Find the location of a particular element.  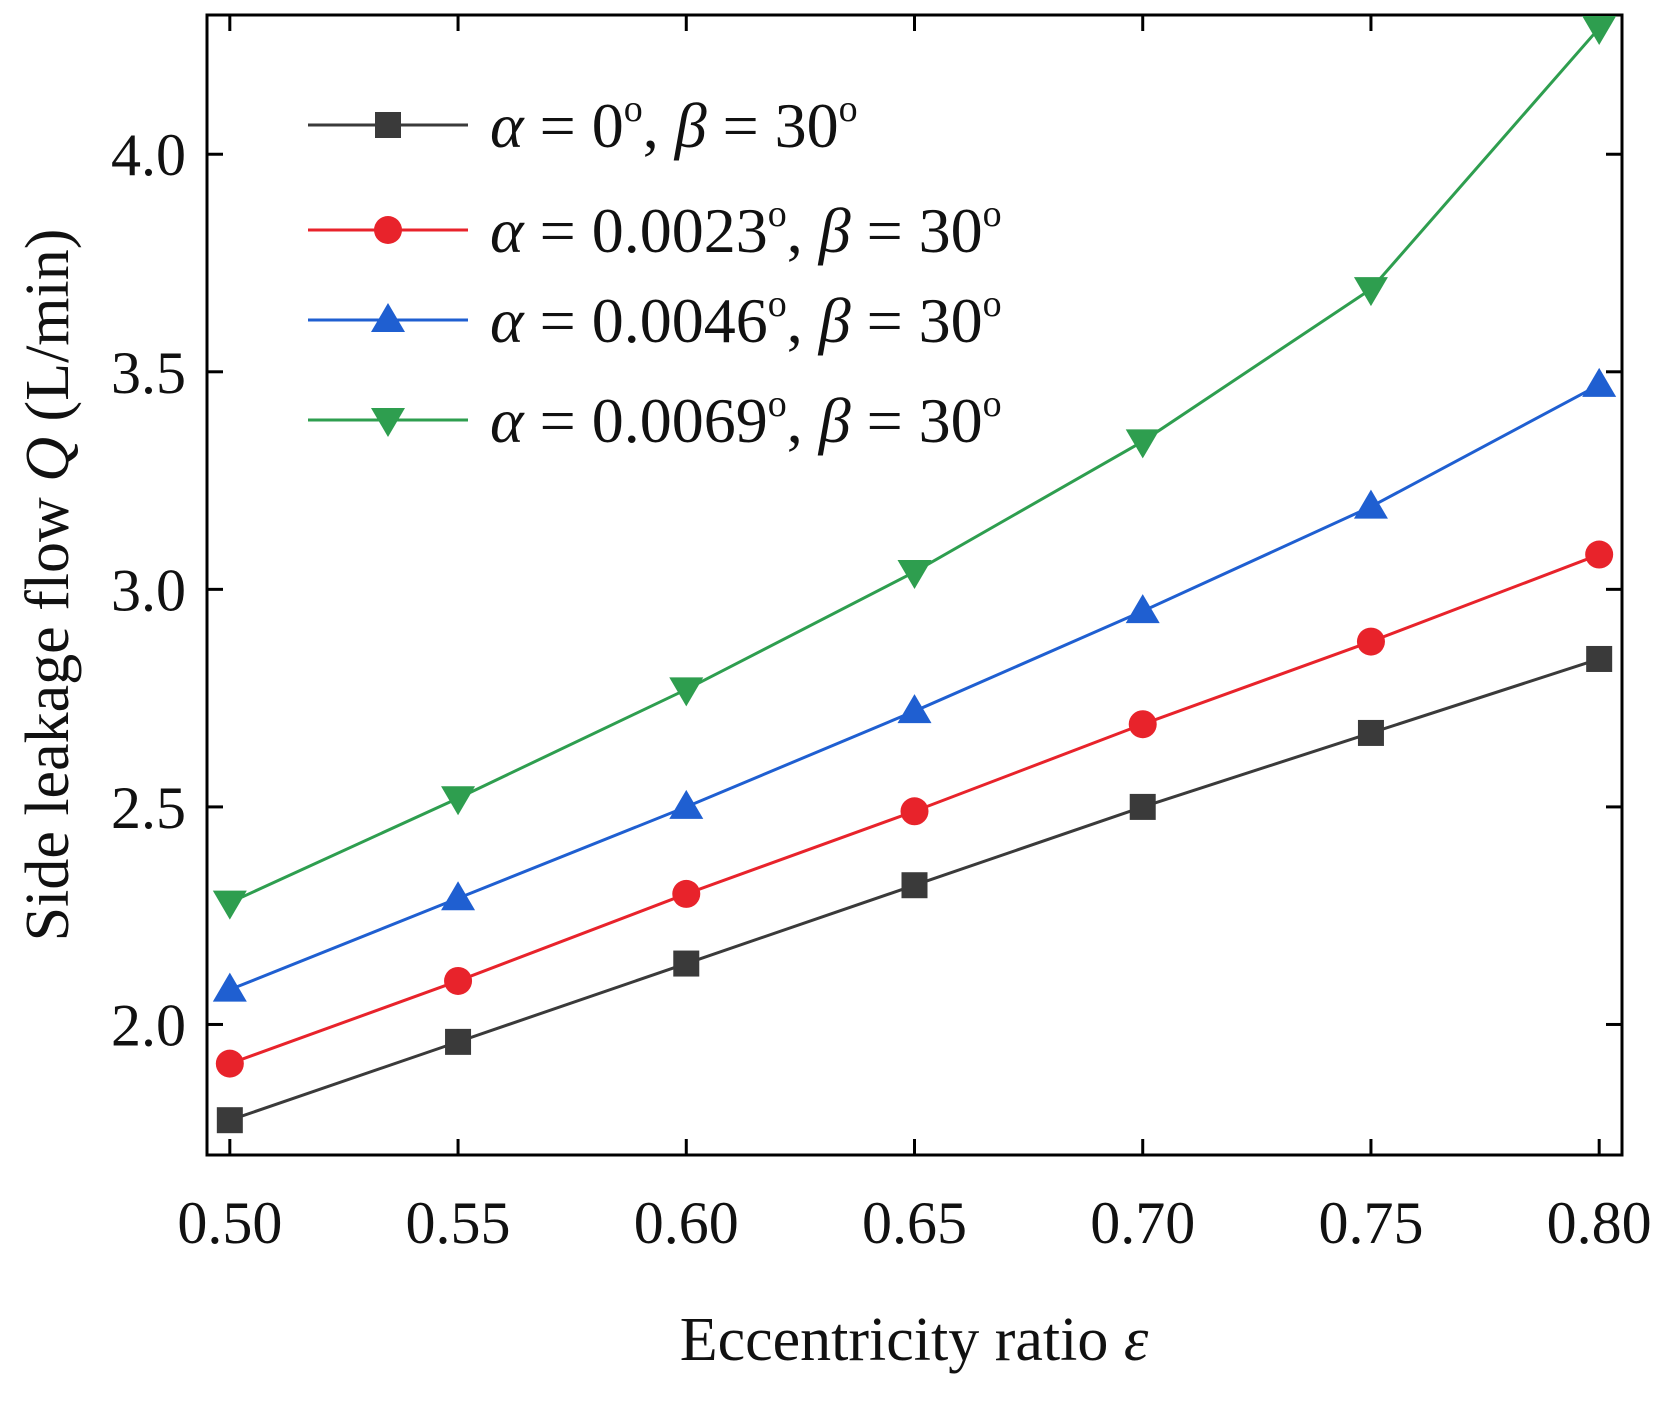

y-tick-label: 3.0 is located at coordinates (148, 590).